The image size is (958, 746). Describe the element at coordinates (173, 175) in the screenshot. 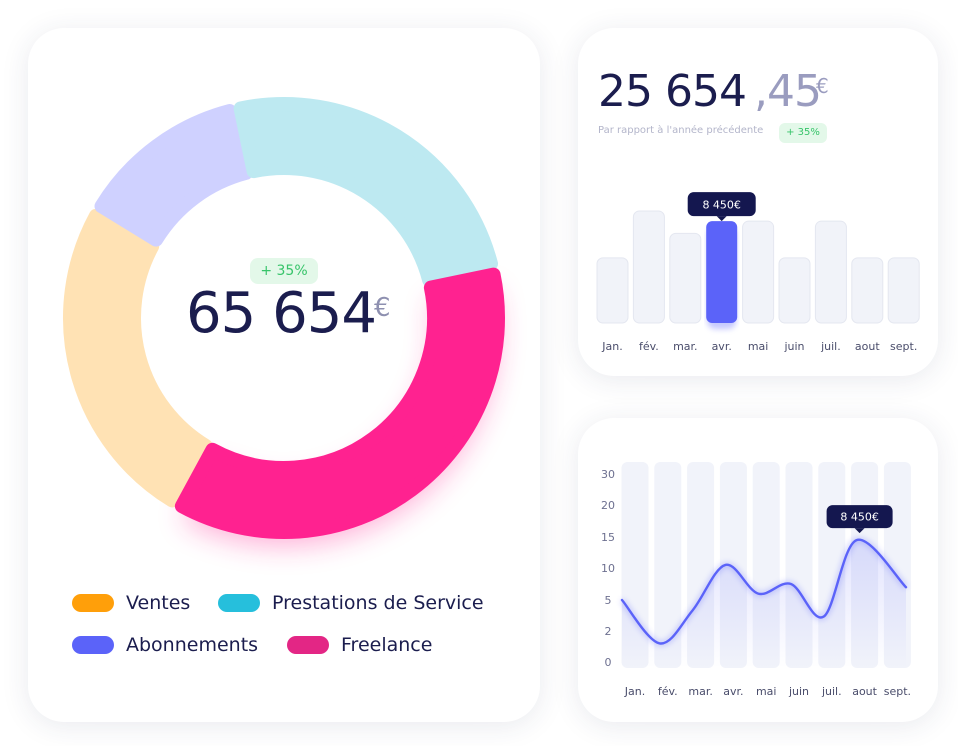

I see `donut-segment-abonnements` at that location.